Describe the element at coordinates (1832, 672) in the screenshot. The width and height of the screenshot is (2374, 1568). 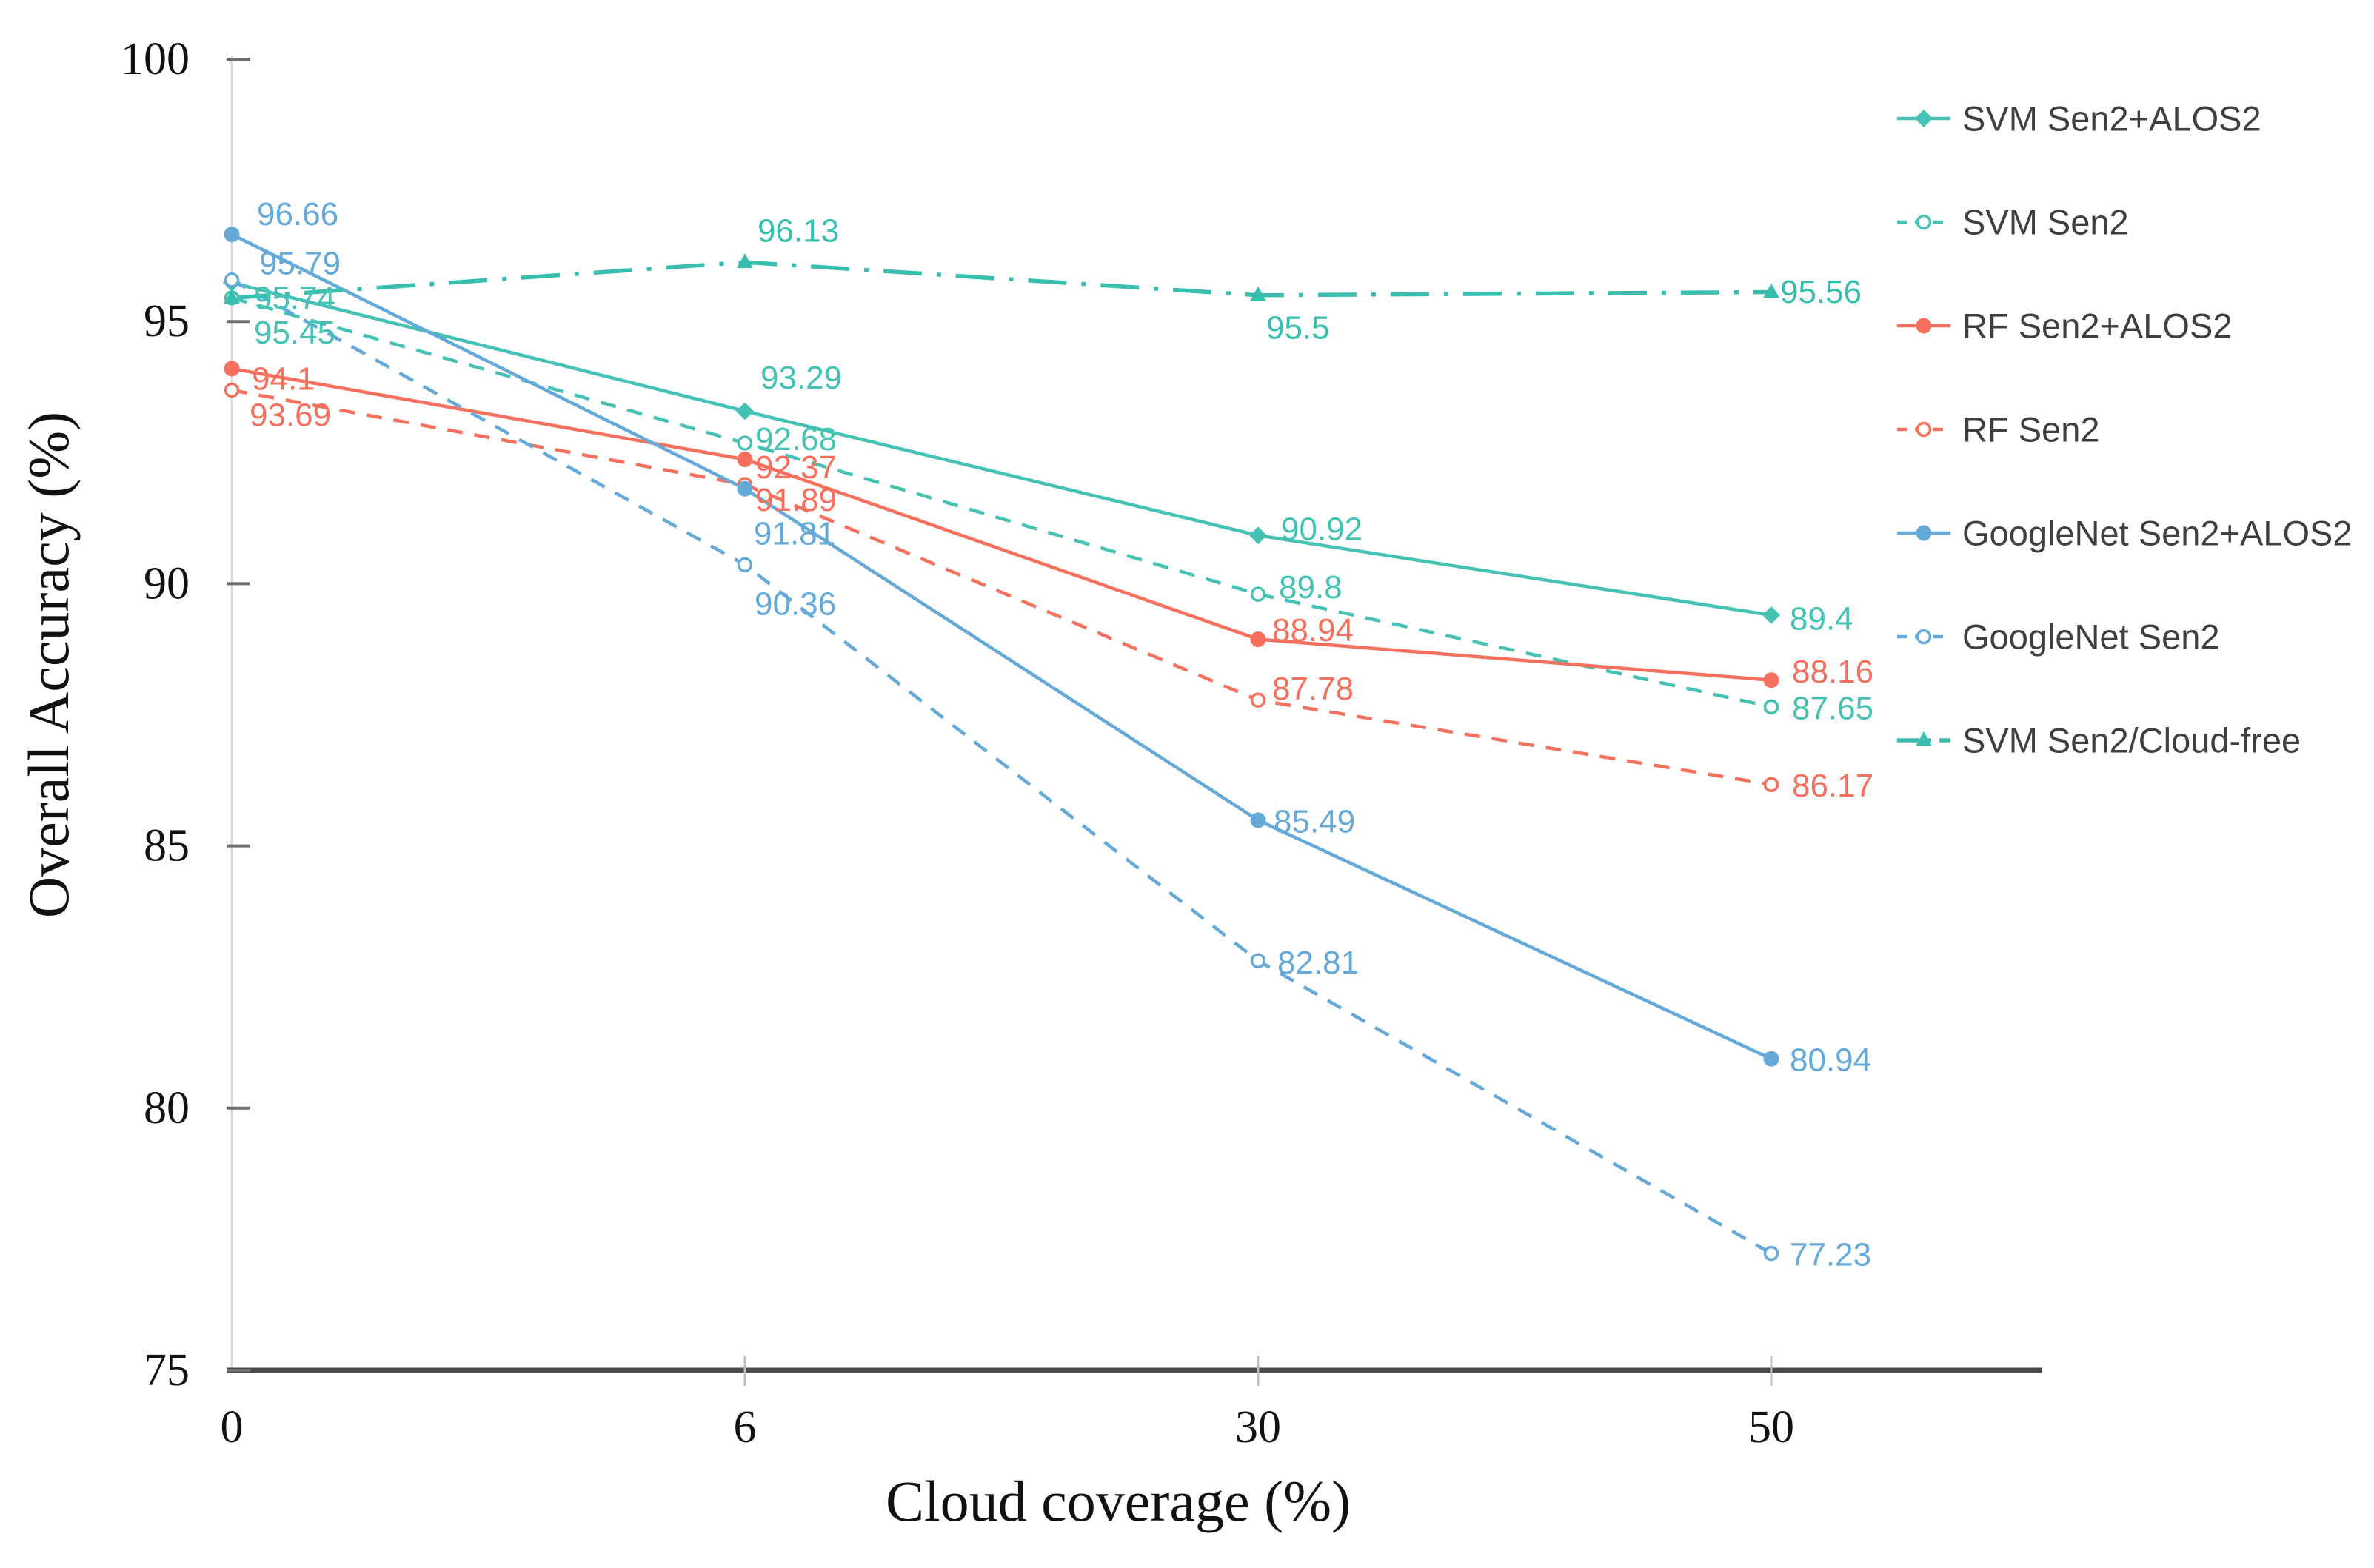
I see `data-point-label: 88.16` at that location.